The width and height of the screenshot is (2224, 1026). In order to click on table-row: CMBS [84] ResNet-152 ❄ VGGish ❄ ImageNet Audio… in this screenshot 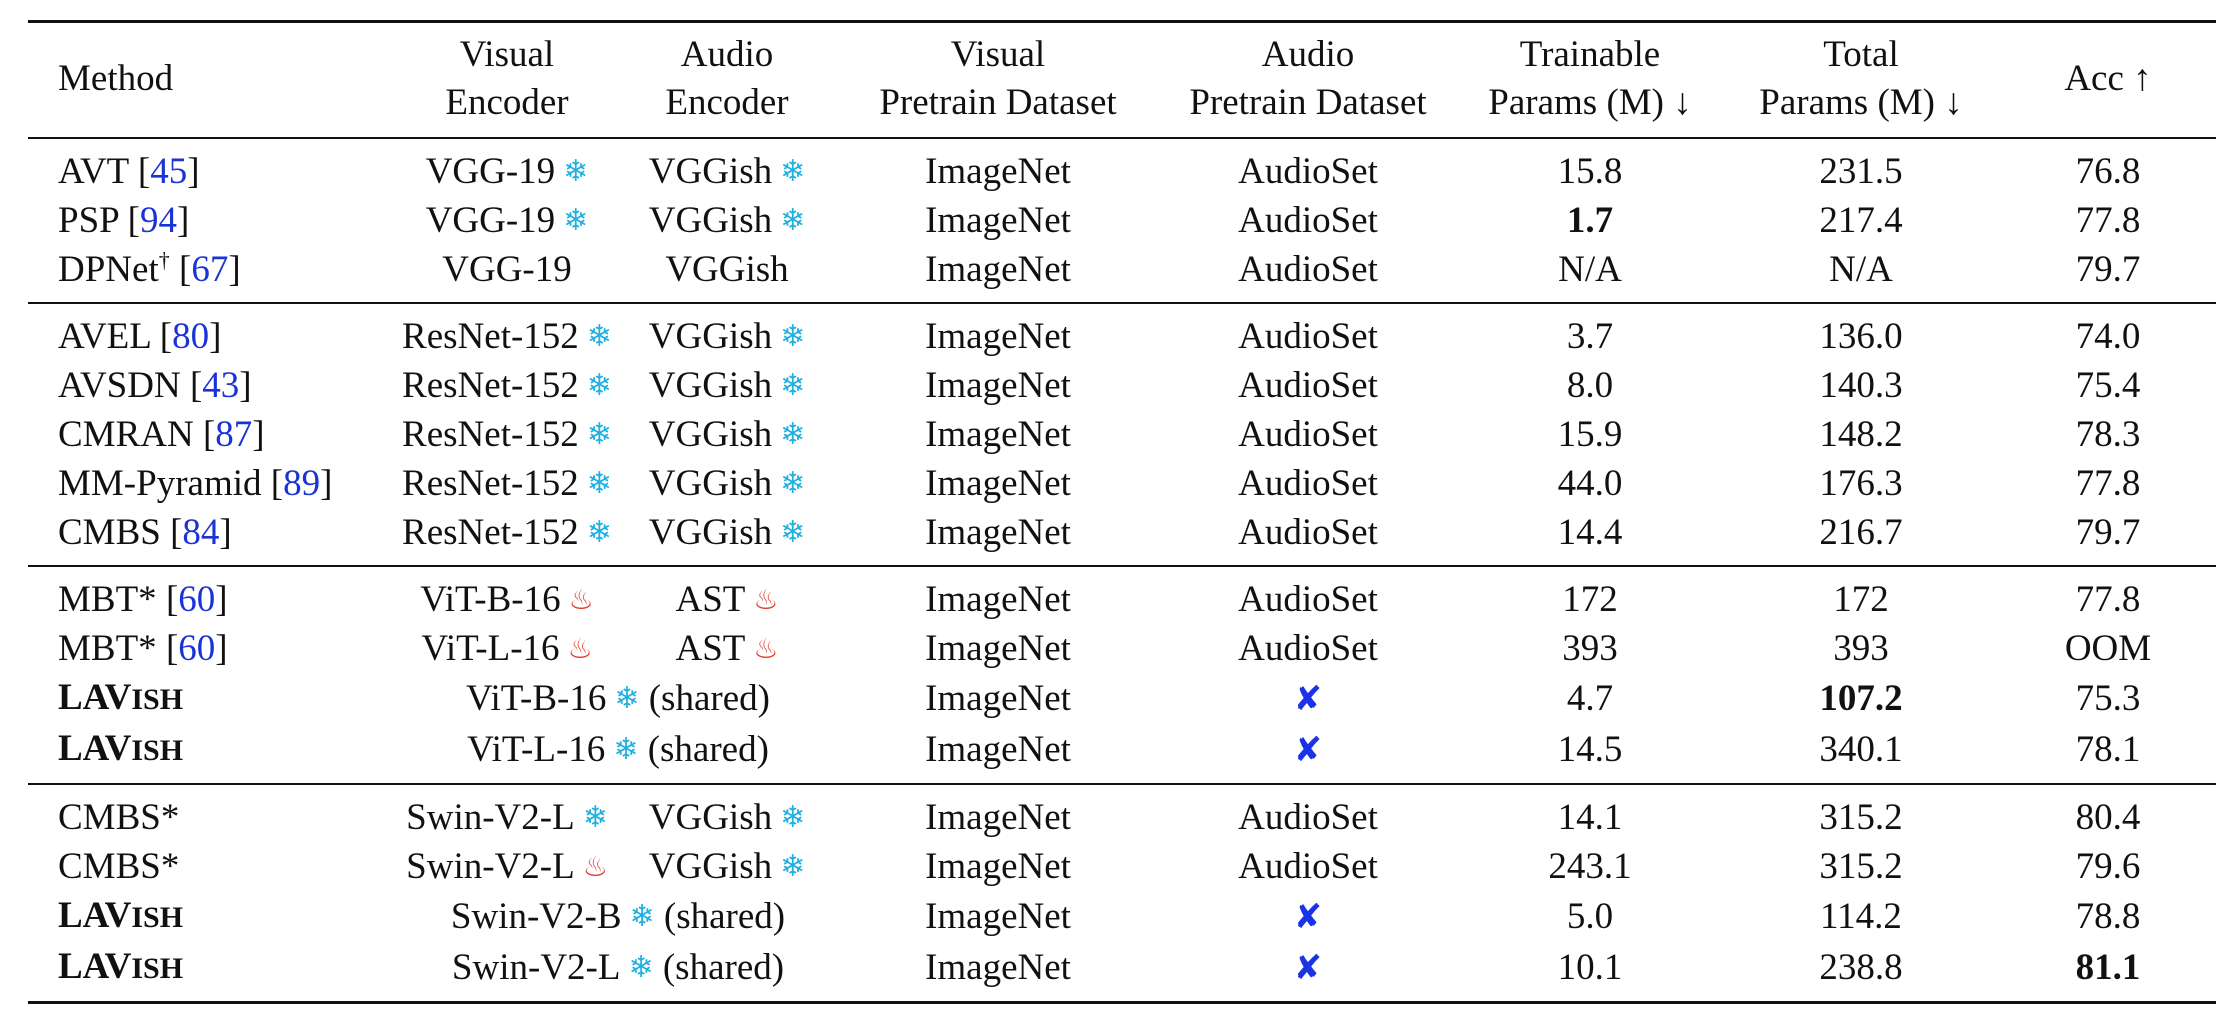, I will do `click(1122, 537)`.